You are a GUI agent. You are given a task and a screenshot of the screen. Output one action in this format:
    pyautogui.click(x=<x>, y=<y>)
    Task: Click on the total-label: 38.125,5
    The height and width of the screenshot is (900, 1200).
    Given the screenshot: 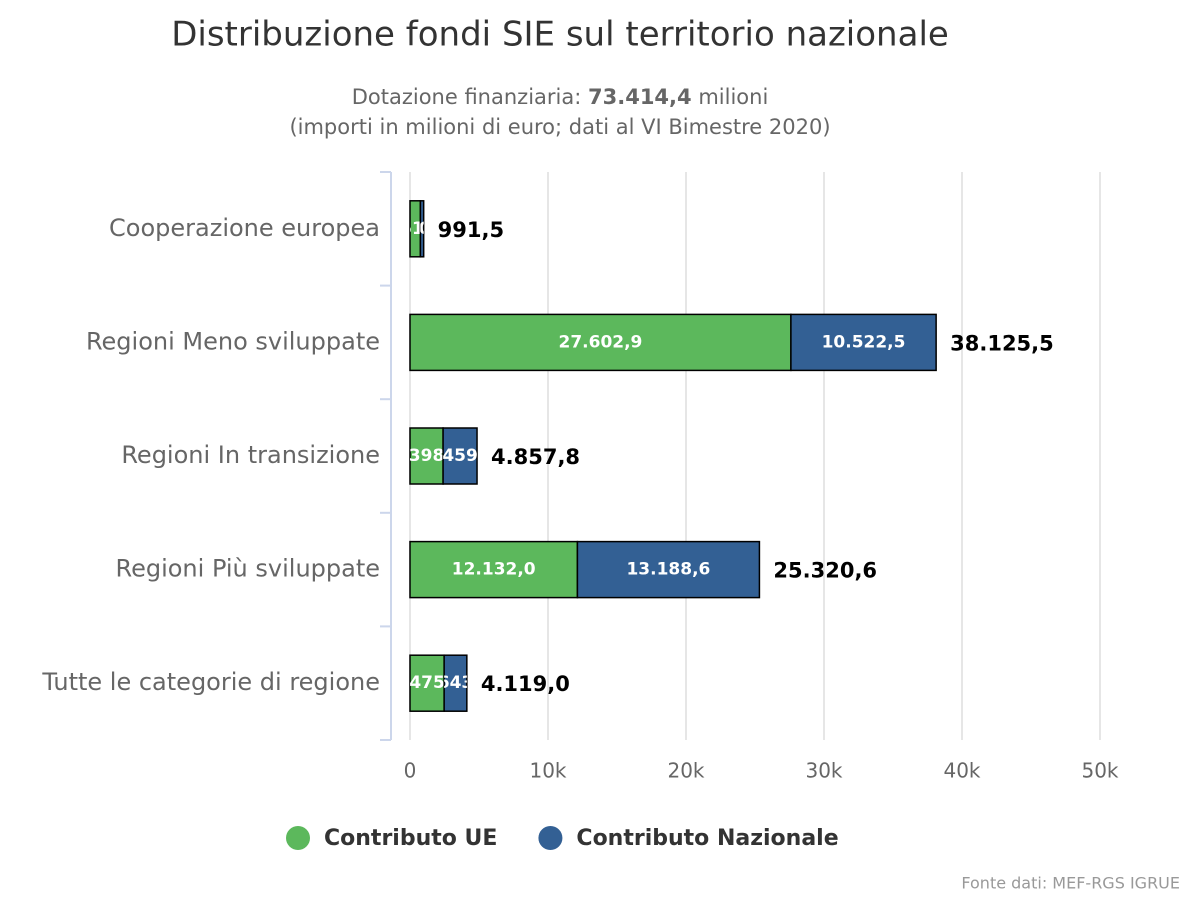 What is the action you would take?
    pyautogui.click(x=1002, y=343)
    